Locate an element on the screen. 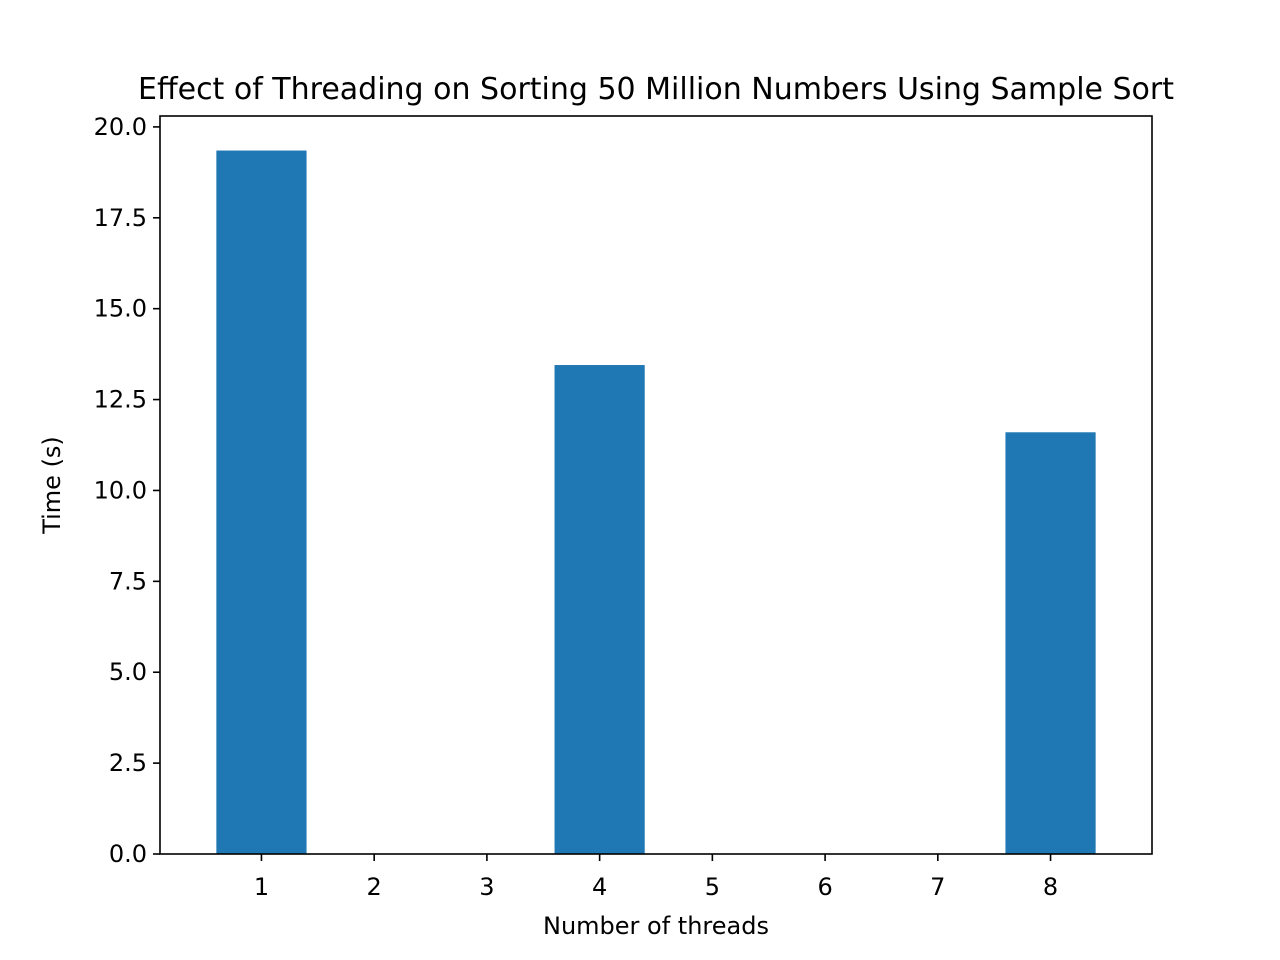 This screenshot has height=960, width=1280. y-tick-label: 12.5 is located at coordinates (120, 400).